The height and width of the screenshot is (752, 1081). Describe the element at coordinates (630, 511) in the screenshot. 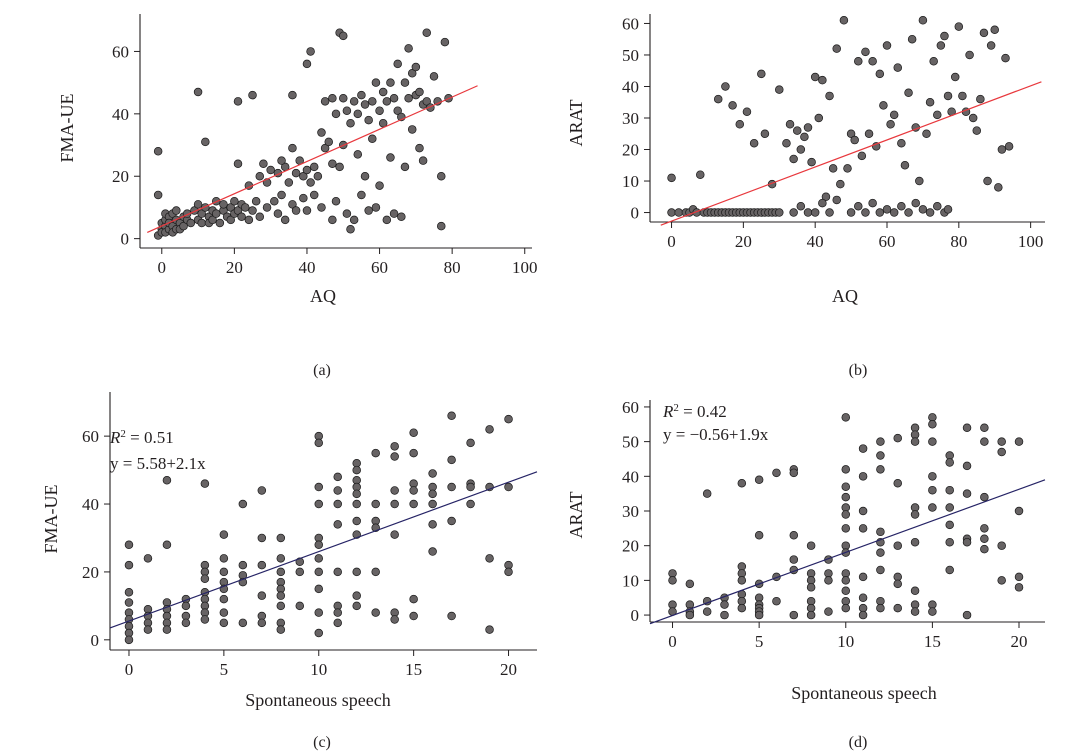

I see `y-tick-label: 30` at that location.